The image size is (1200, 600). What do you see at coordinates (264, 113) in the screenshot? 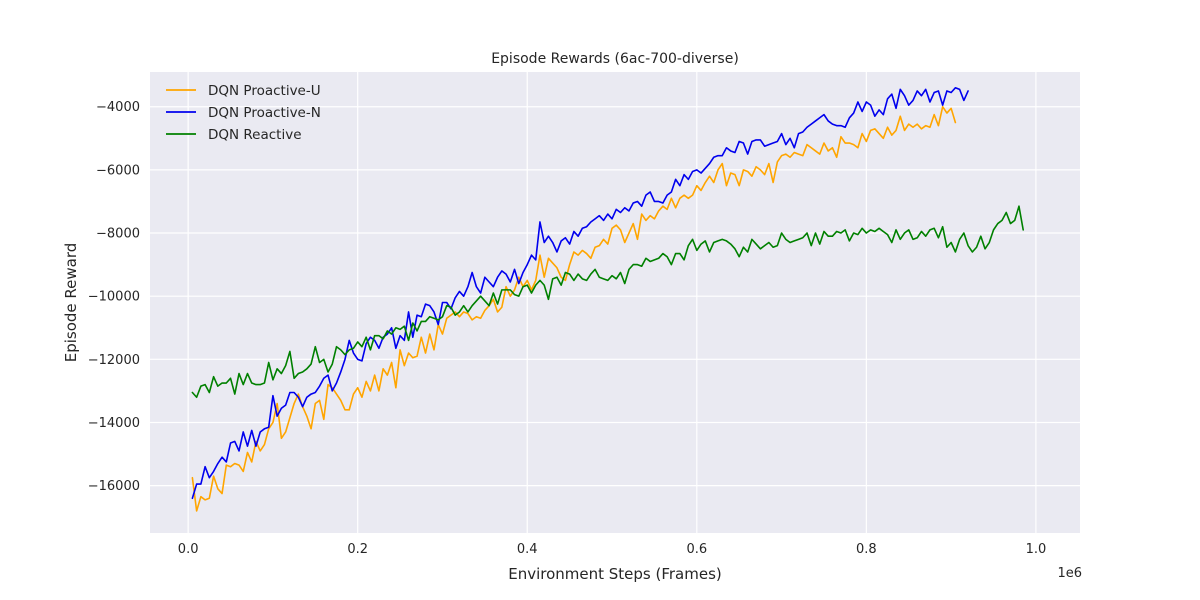
I see `legend-label-dqn-proactive-n: DQN Proactive-N` at bounding box center [264, 113].